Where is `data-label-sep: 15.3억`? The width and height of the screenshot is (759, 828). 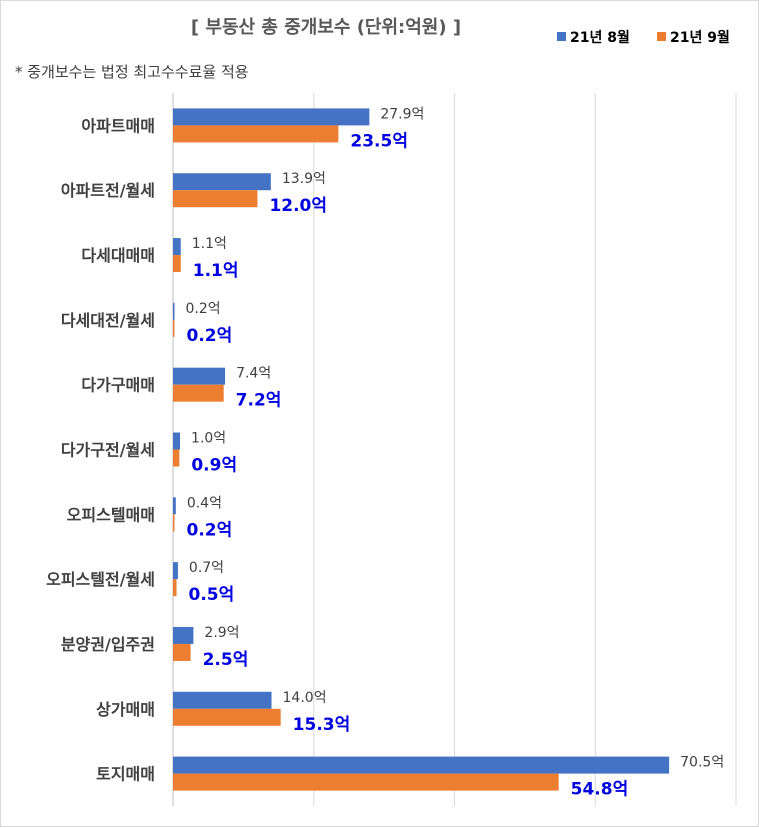 data-label-sep: 15.3억 is located at coordinates (322, 725).